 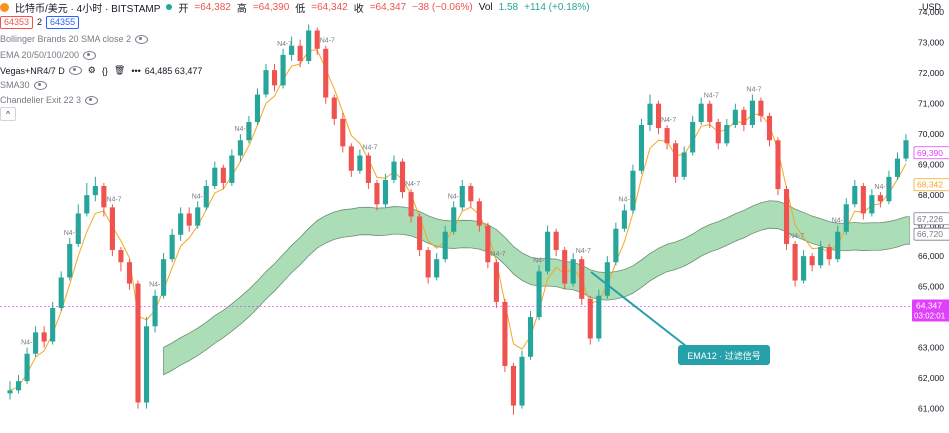 I want to click on bid-button: 64353, so click(x=17, y=22).